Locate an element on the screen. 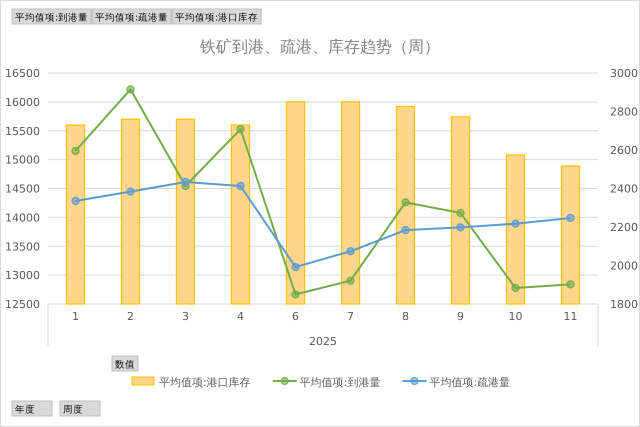 The height and width of the screenshot is (427, 640). y-tick-label: 13500 is located at coordinates (22, 247).